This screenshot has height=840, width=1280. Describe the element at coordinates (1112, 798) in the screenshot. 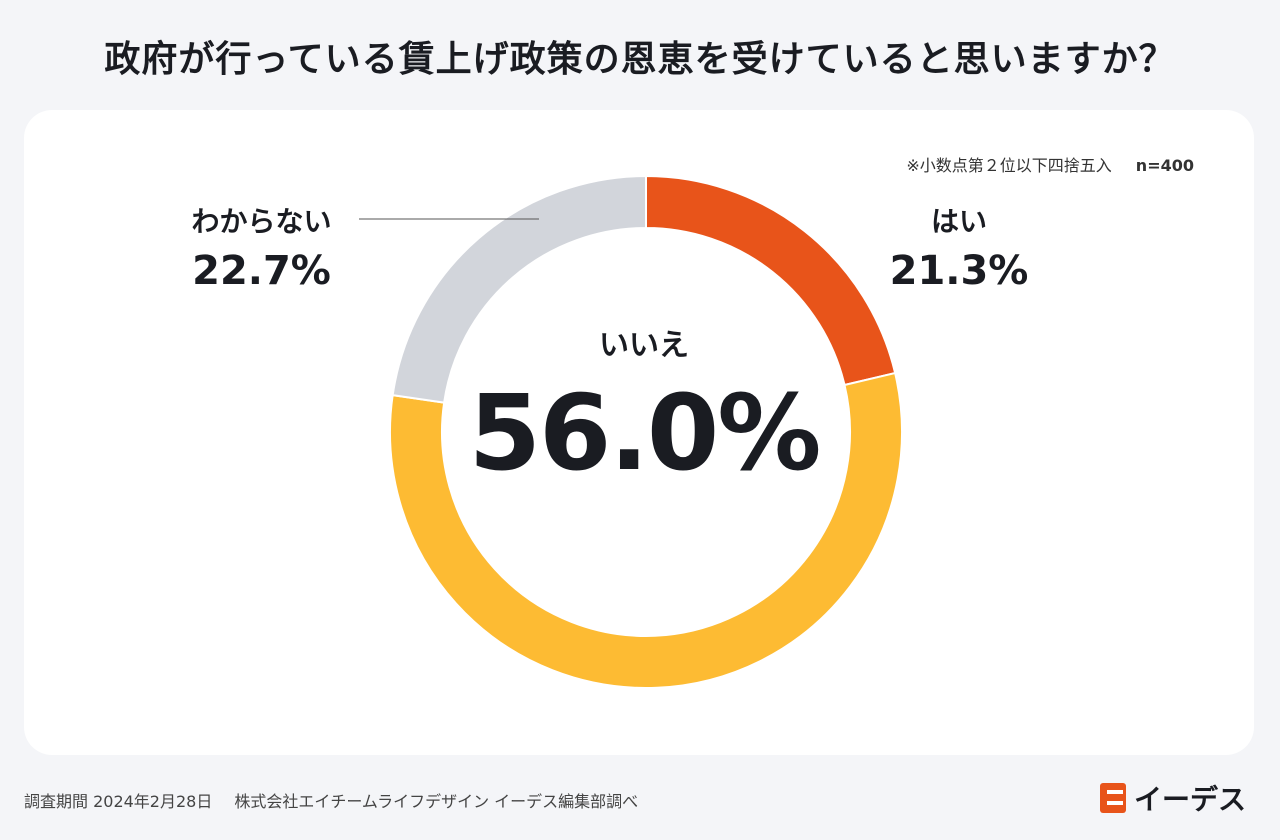

I see `logo-mark-icon` at that location.